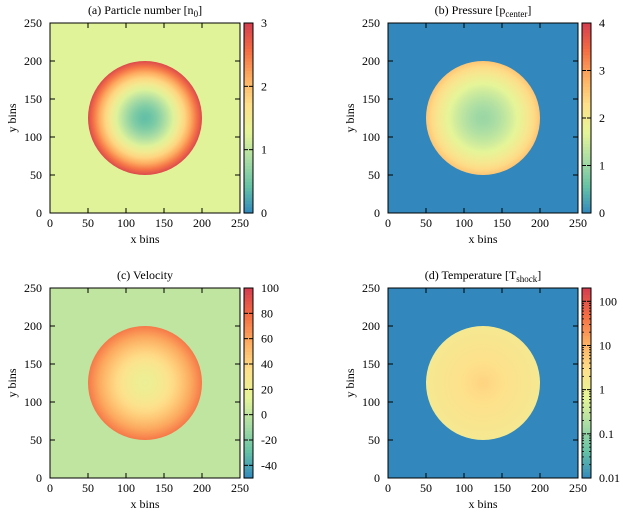  I want to click on colorbar-tick-label: 3, so click(264, 23).